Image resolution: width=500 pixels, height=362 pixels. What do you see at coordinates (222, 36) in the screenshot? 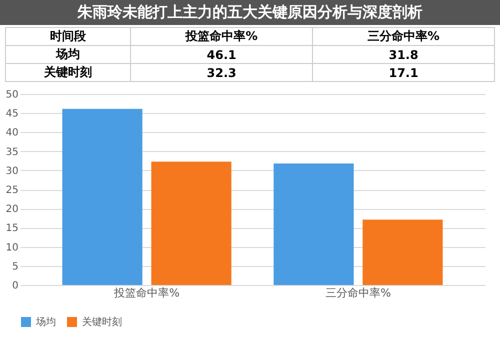
I see `category-label: 投篮命中率%` at bounding box center [222, 36].